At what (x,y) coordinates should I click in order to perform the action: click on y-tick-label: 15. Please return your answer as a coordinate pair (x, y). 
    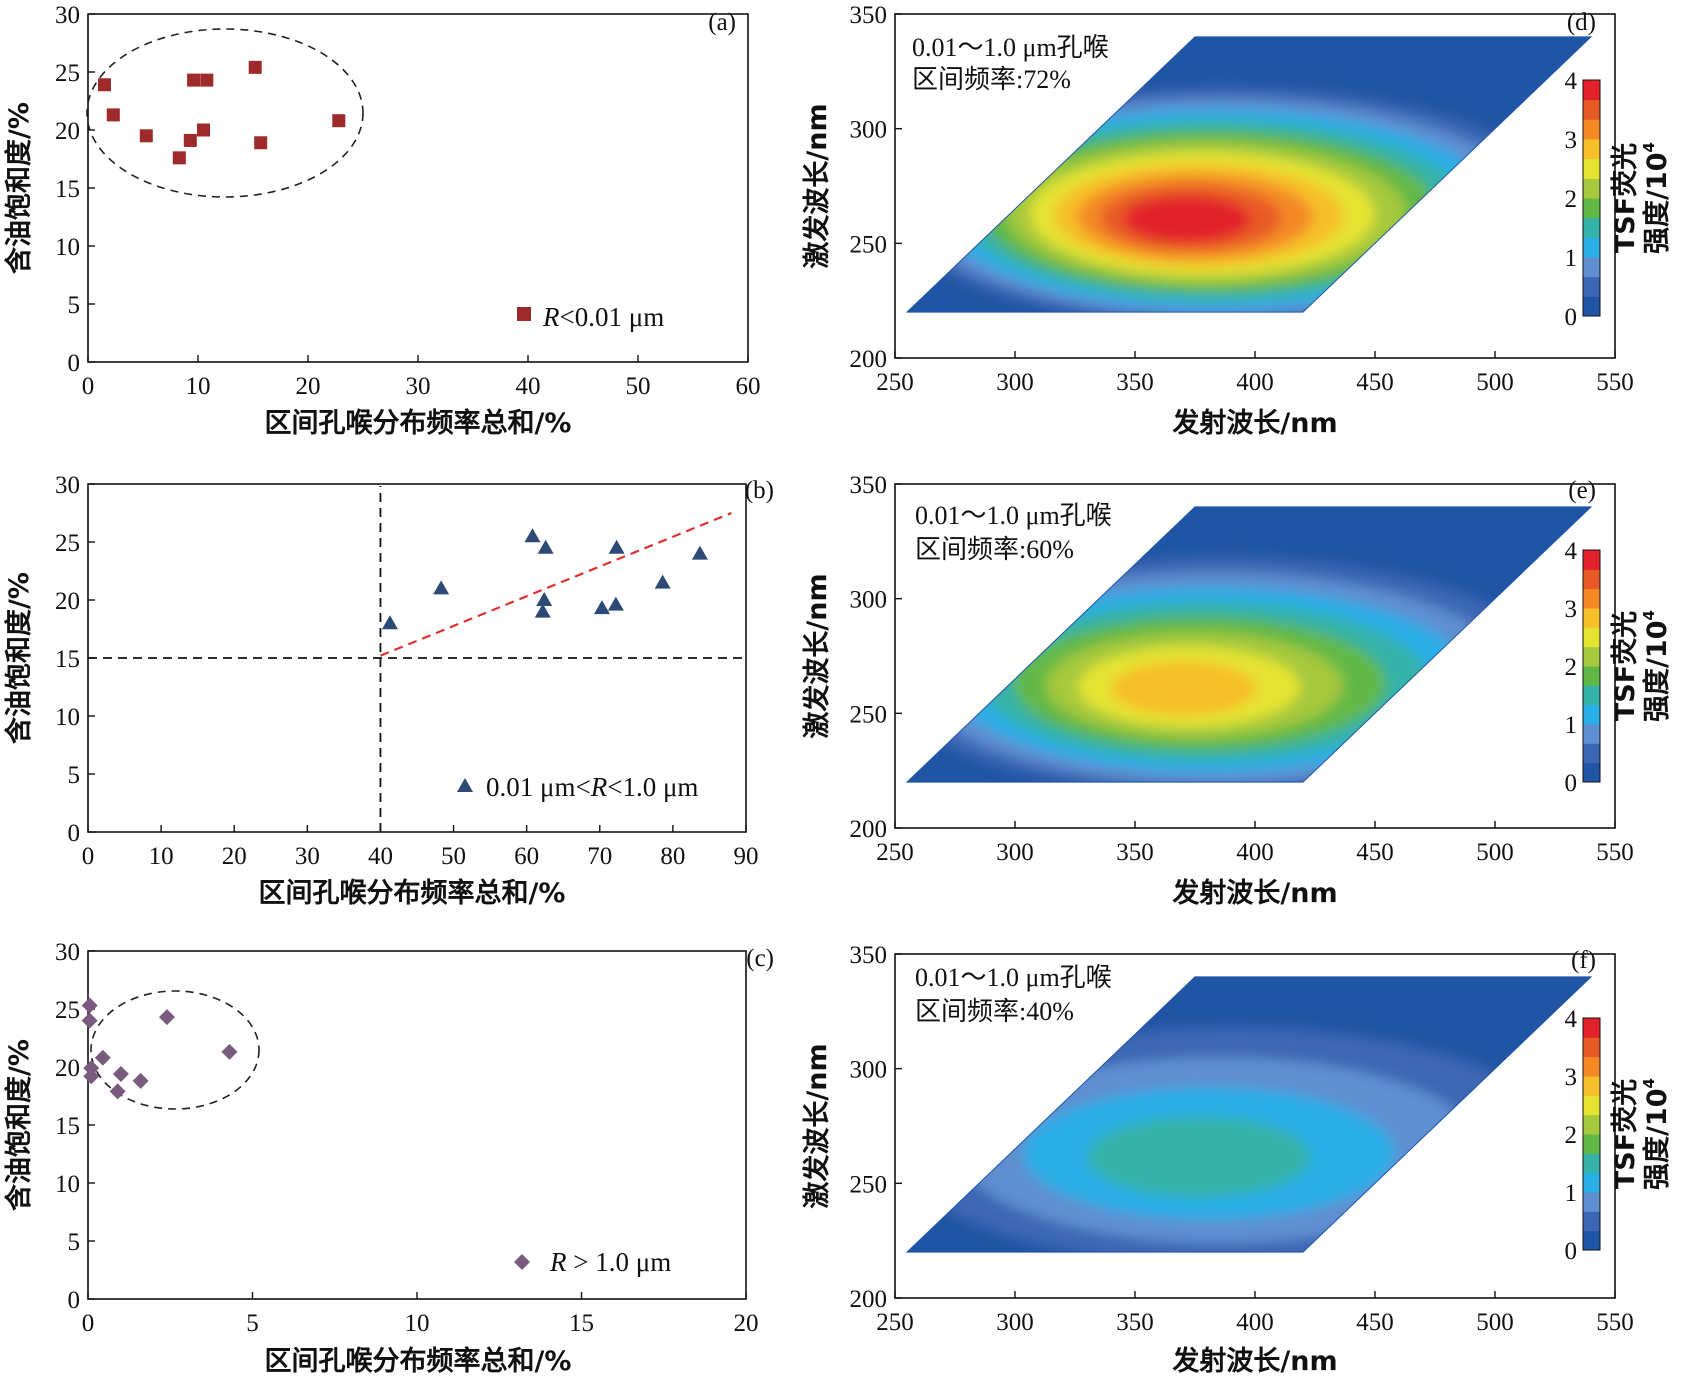
    Looking at the image, I should click on (67, 189).